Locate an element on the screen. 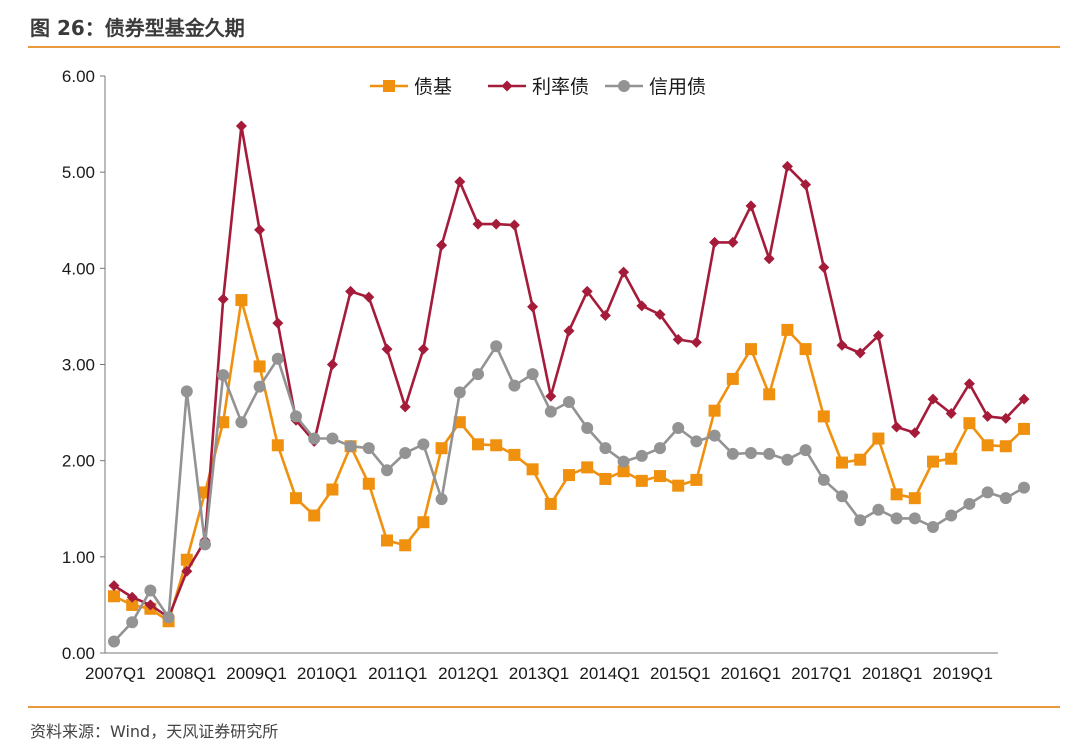 This screenshot has height=754, width=1080. x-tick-label: 2013Q1 is located at coordinates (539, 673).